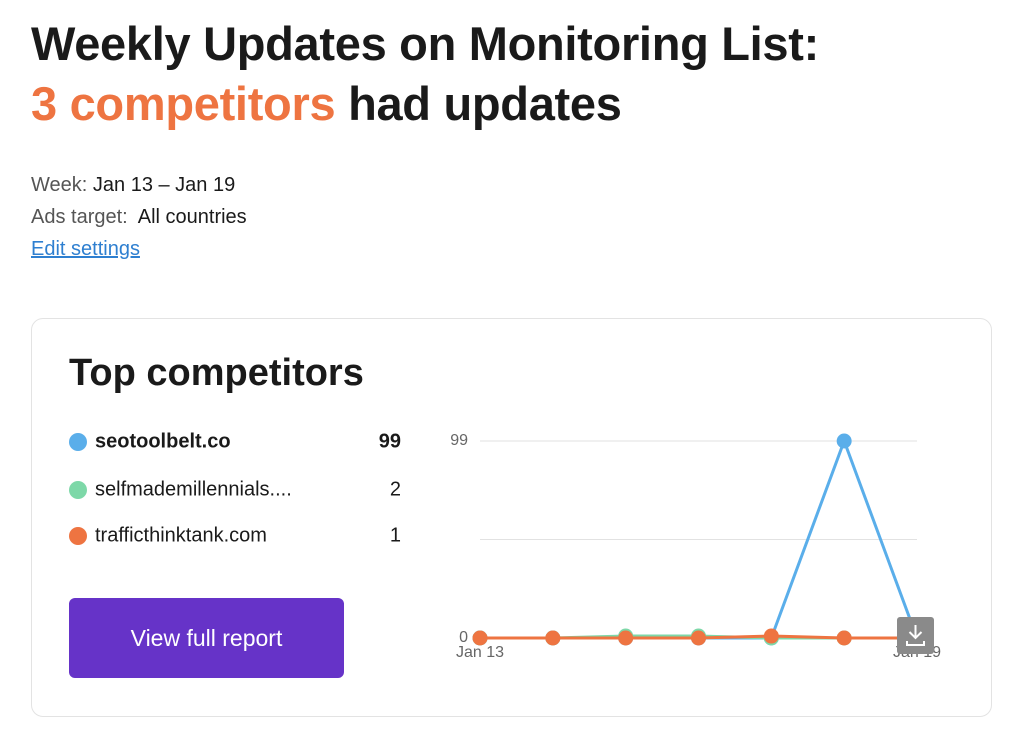 This screenshot has height=749, width=1024. What do you see at coordinates (395, 489) in the screenshot?
I see `legend-total: 2` at bounding box center [395, 489].